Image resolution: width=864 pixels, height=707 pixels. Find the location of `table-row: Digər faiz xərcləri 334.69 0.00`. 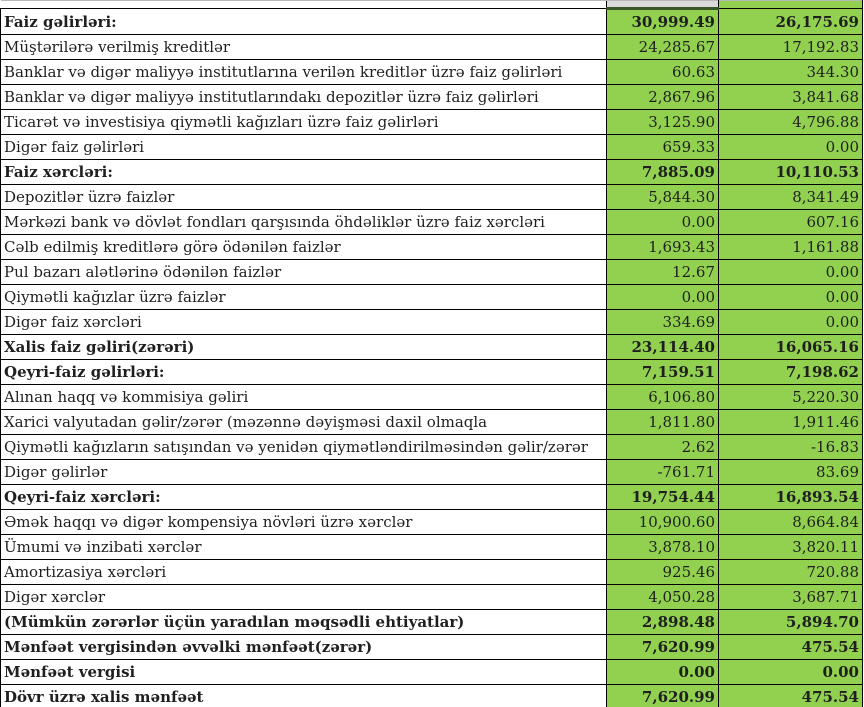

table-row: Digər faiz xərcləri 334.69 0.00 is located at coordinates (431, 322).